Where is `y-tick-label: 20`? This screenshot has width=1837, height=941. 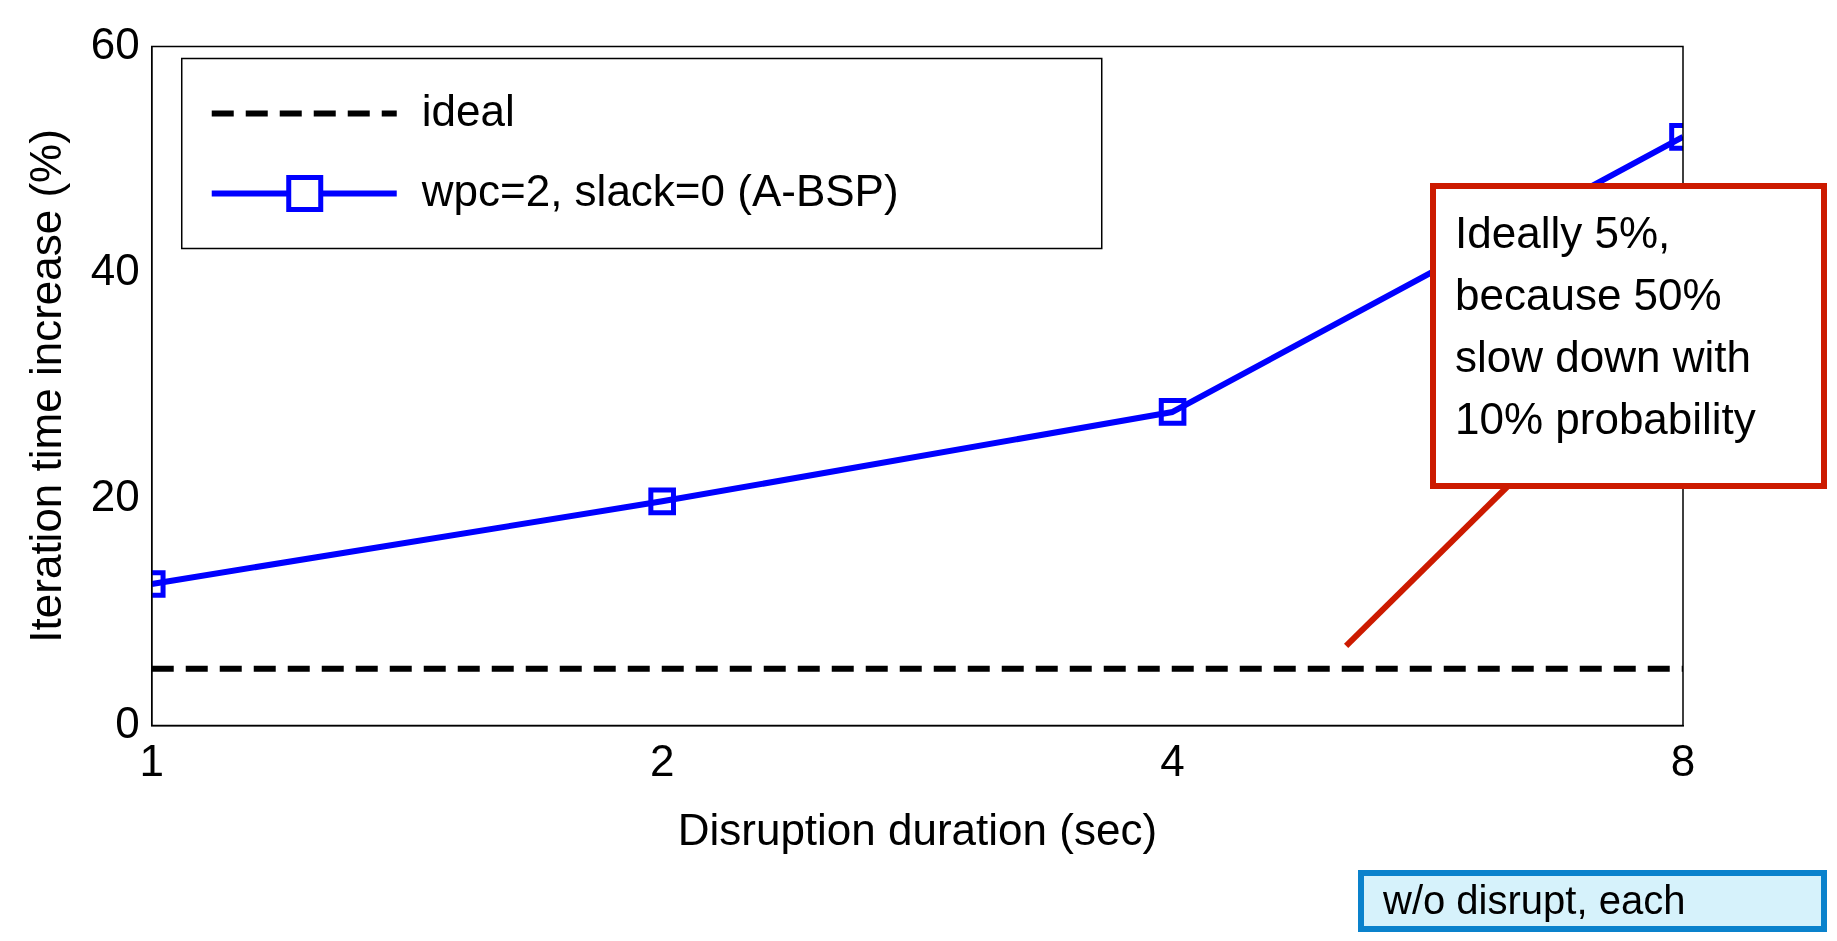 y-tick-label: 20 is located at coordinates (115, 496).